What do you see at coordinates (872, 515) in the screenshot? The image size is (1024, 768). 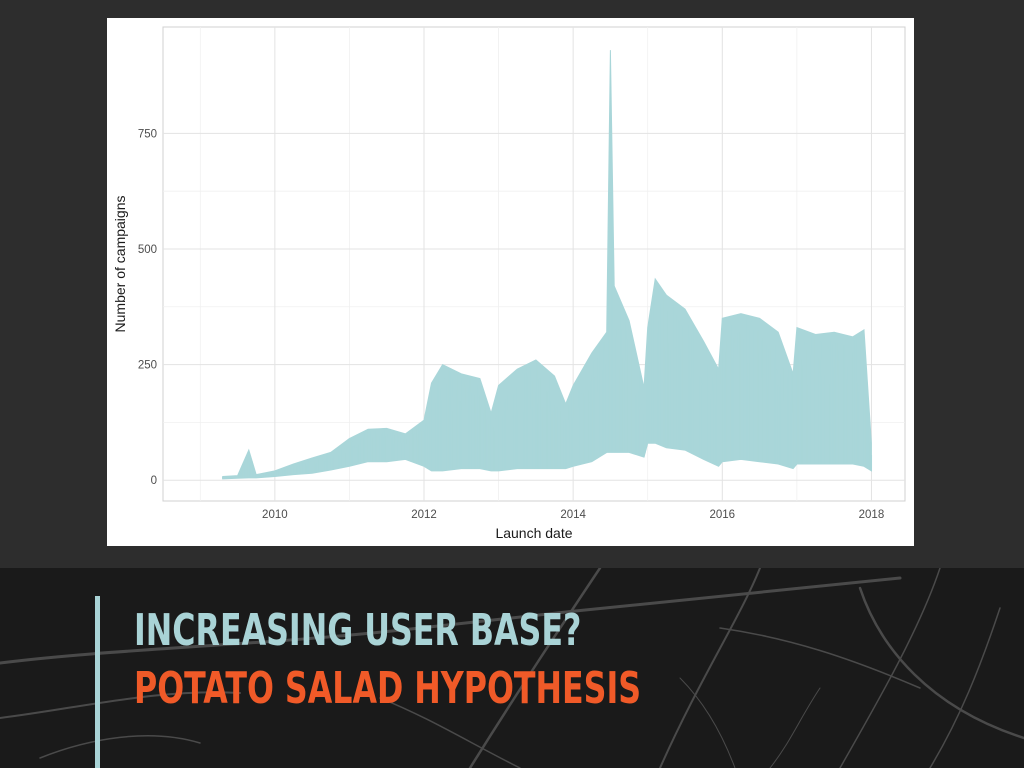 I see `x-tick-label: 2018` at bounding box center [872, 515].